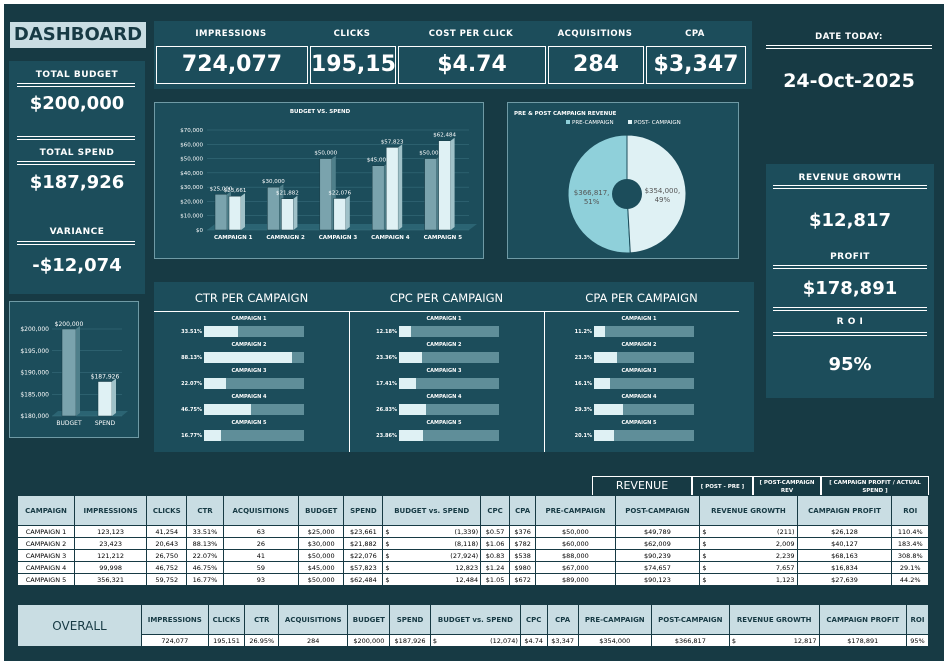 The height and width of the screenshot is (661, 948). Describe the element at coordinates (472, 65) in the screenshot. I see `kpi-value-2: $4.74` at that location.